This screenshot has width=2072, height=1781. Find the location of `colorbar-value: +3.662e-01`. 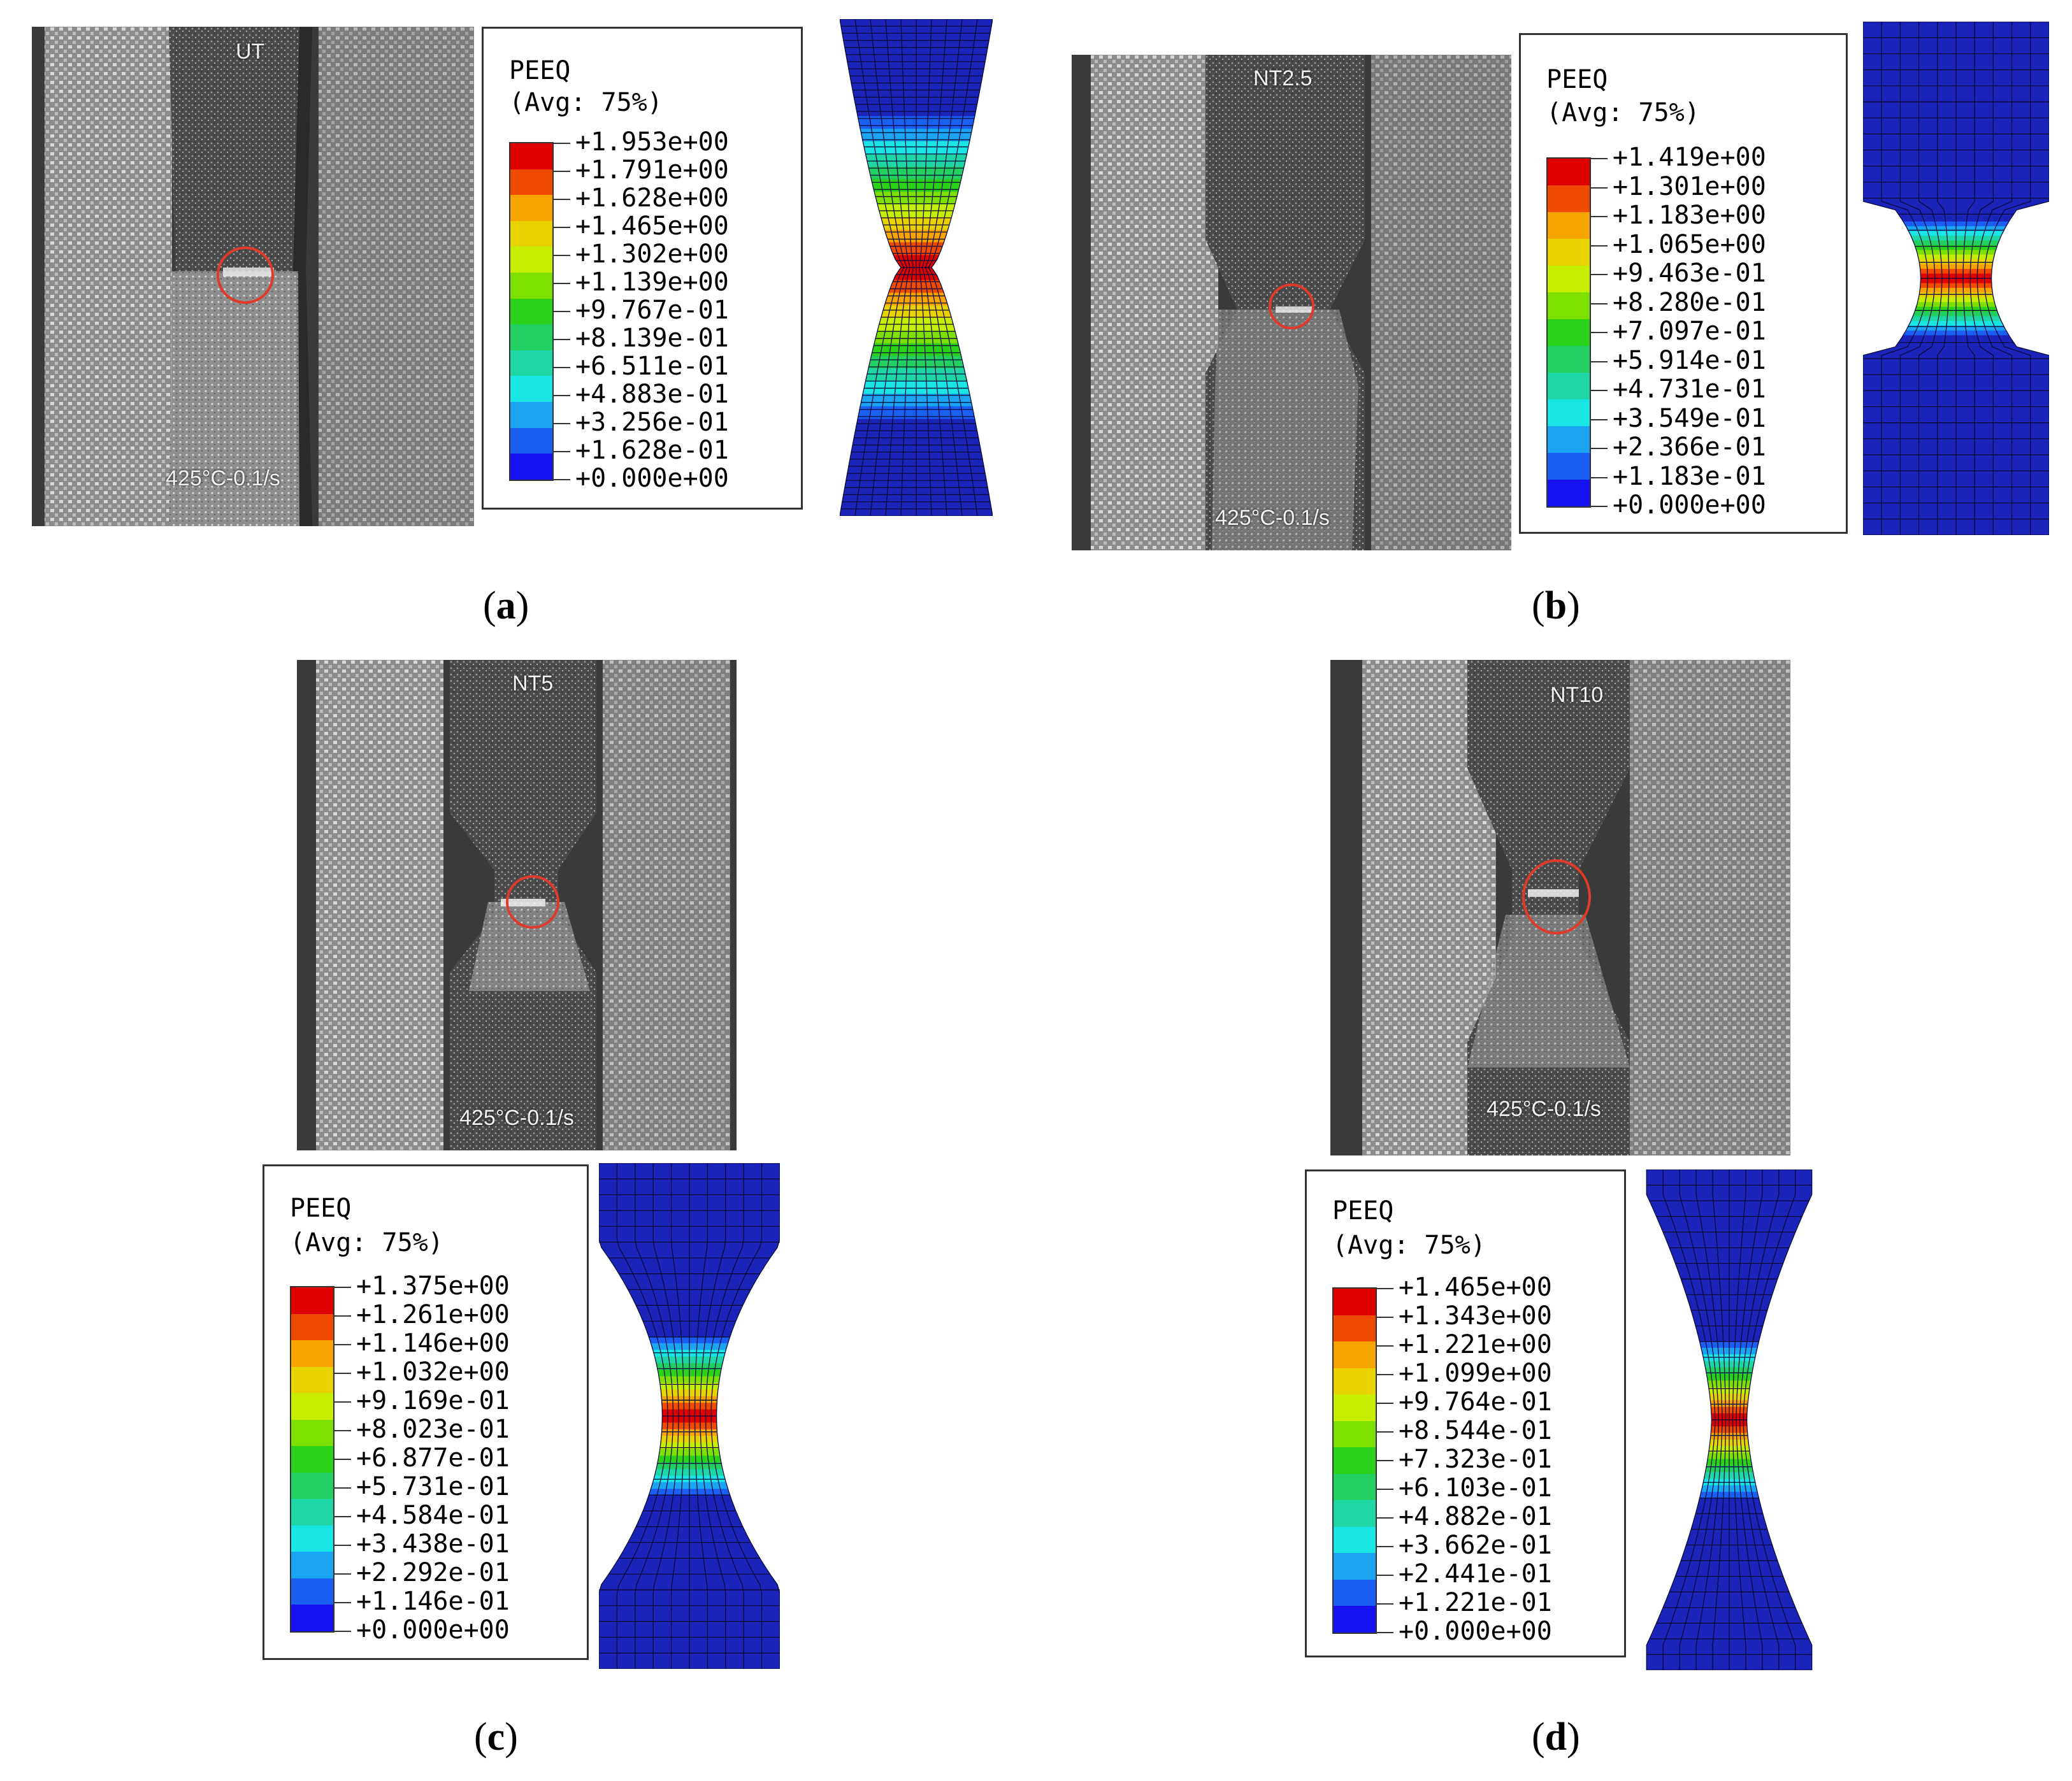

colorbar-value: +3.662e-01 is located at coordinates (1476, 1545).